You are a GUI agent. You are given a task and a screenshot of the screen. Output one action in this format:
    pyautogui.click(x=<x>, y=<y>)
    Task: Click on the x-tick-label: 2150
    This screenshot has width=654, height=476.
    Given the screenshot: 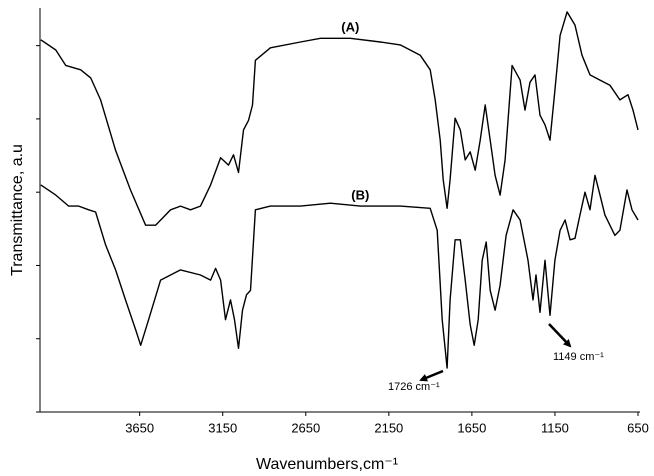 What is the action you would take?
    pyautogui.click(x=388, y=427)
    